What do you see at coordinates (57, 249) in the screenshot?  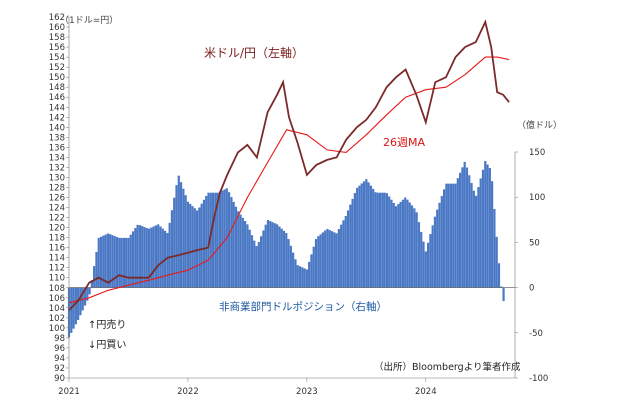 I see `left-tick-label: 116` at bounding box center [57, 249].